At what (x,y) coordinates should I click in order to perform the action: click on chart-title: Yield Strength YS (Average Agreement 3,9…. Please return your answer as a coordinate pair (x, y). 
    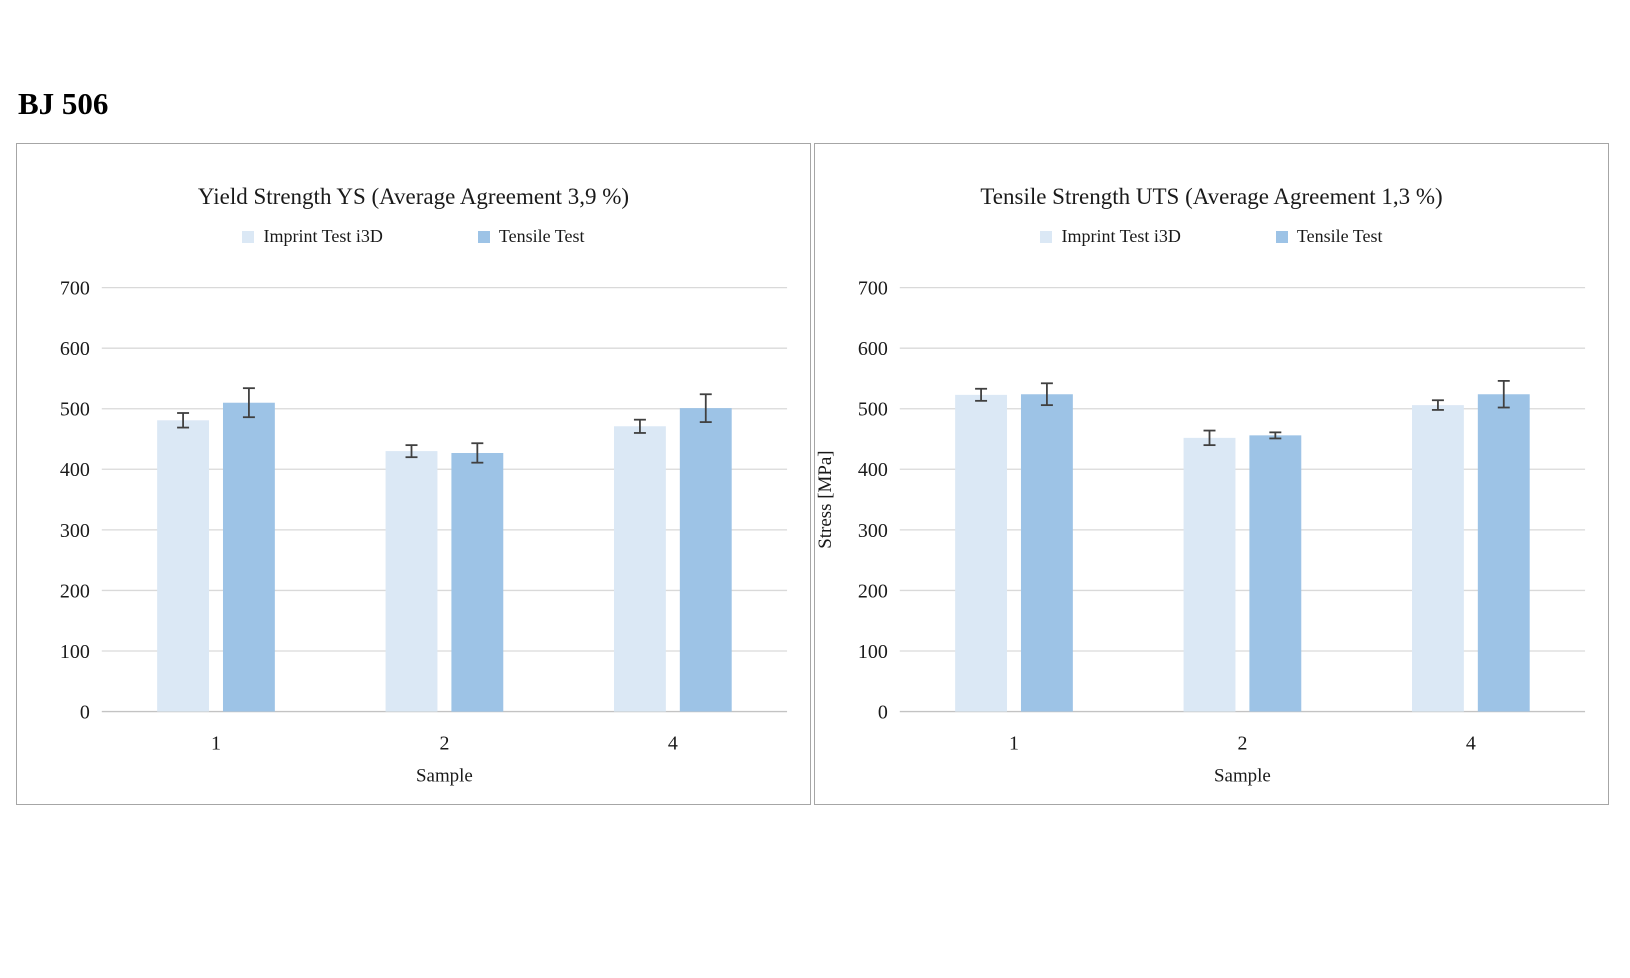
    Looking at the image, I should click on (413, 196).